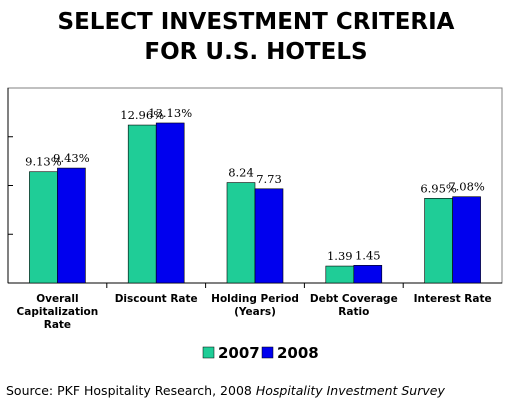 This screenshot has height=408, width=513. What do you see at coordinates (255, 299) in the screenshot?
I see `category-label-2-0: Holding Period` at bounding box center [255, 299].